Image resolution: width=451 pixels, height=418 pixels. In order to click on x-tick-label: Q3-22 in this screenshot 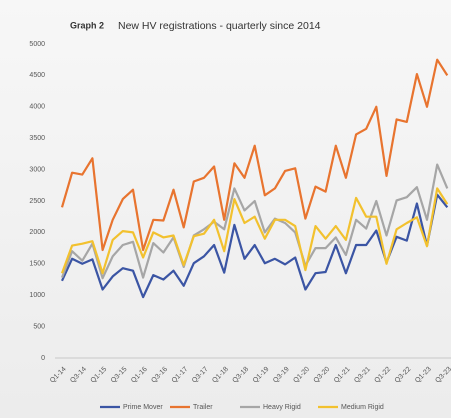, I will do `click(403, 375)`.